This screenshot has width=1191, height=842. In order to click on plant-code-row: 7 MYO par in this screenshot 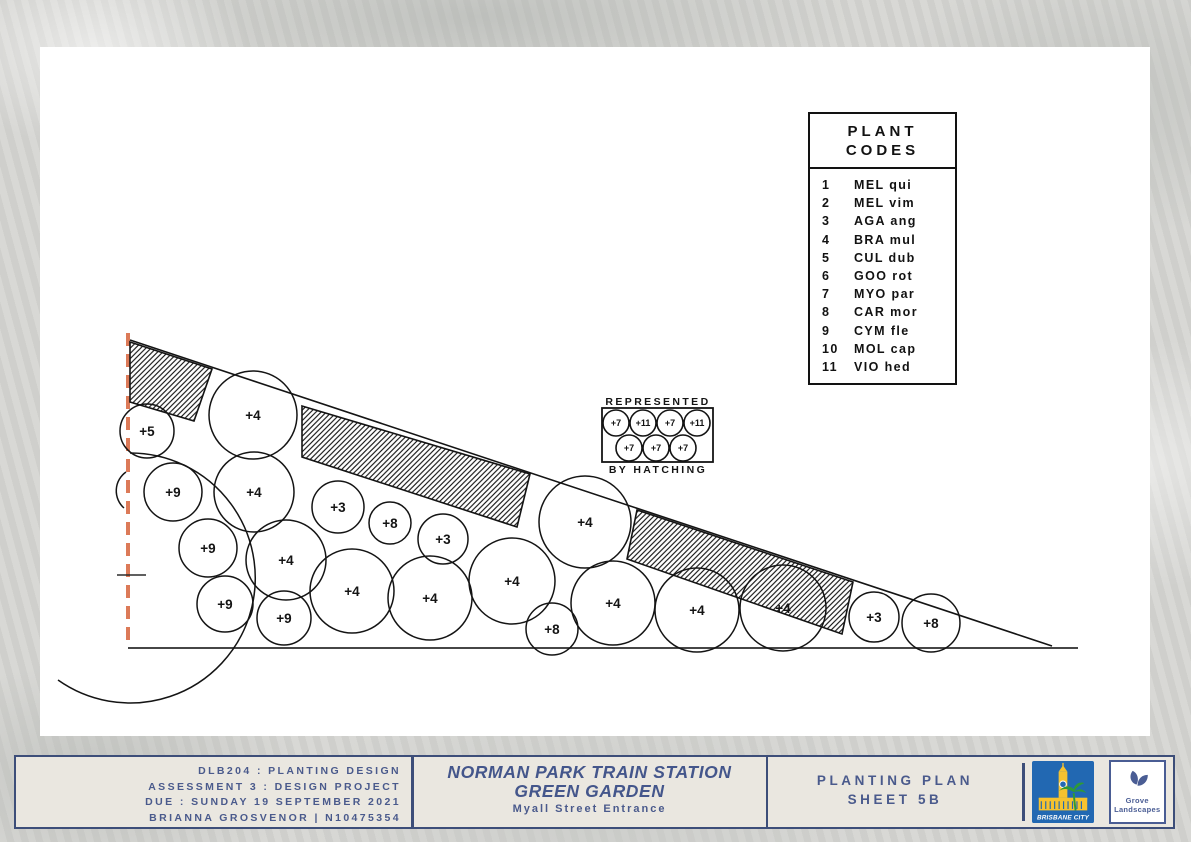, I will do `click(888, 296)`.